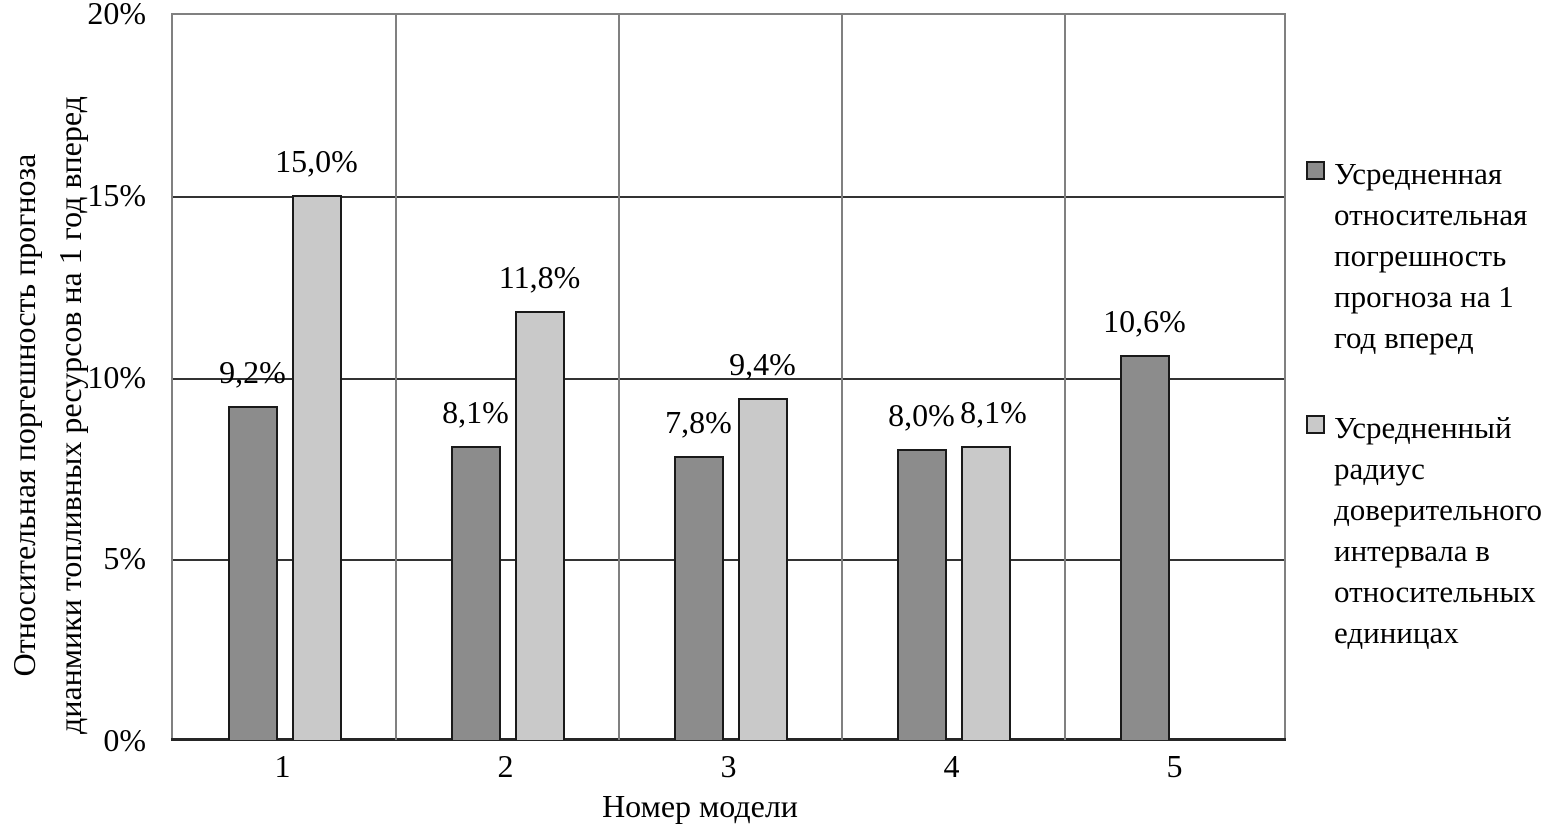 This screenshot has width=1555, height=828. What do you see at coordinates (762, 569) in the screenshot?
I see `bar-series2-model3` at bounding box center [762, 569].